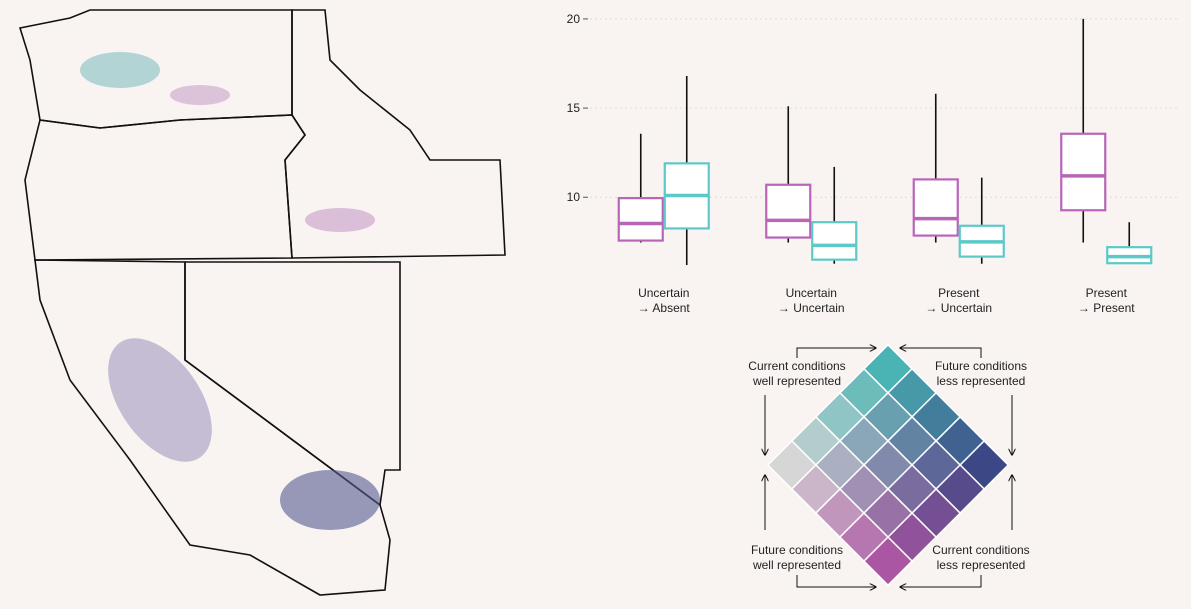 Image resolution: width=1191 pixels, height=609 pixels. What do you see at coordinates (574, 19) in the screenshot?
I see `y-tick-label: 20` at bounding box center [574, 19].